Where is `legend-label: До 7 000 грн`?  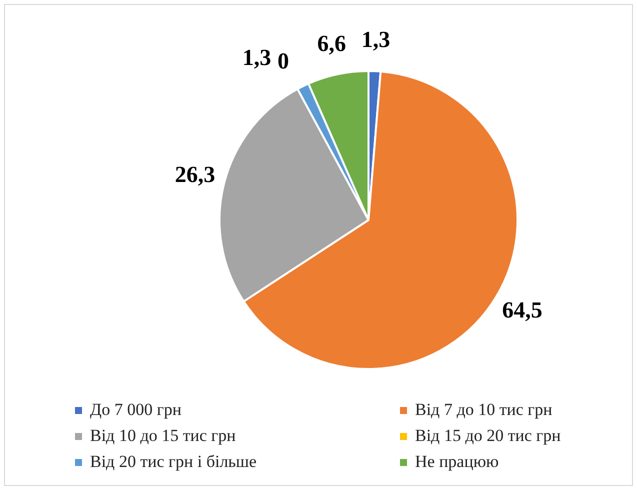 legend-label: До 7 000 грн is located at coordinates (136, 410).